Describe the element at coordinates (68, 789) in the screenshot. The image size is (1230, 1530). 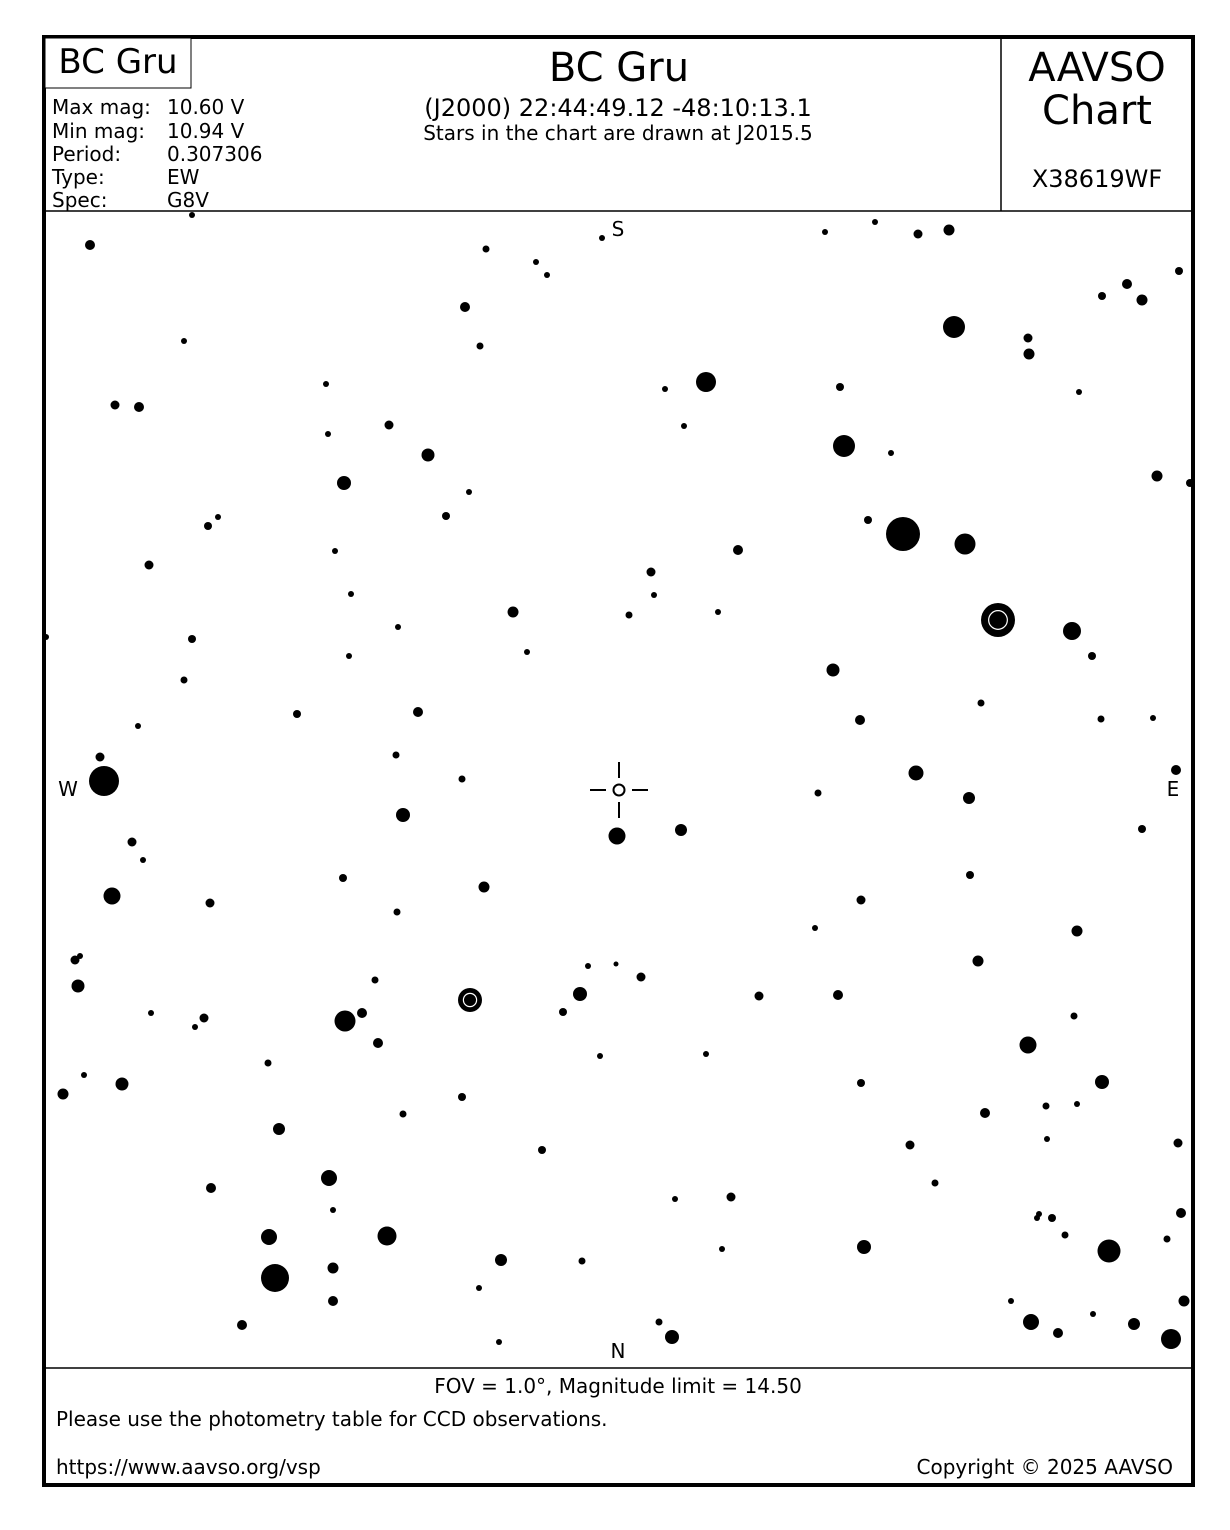
I see `direction-west: W` at that location.